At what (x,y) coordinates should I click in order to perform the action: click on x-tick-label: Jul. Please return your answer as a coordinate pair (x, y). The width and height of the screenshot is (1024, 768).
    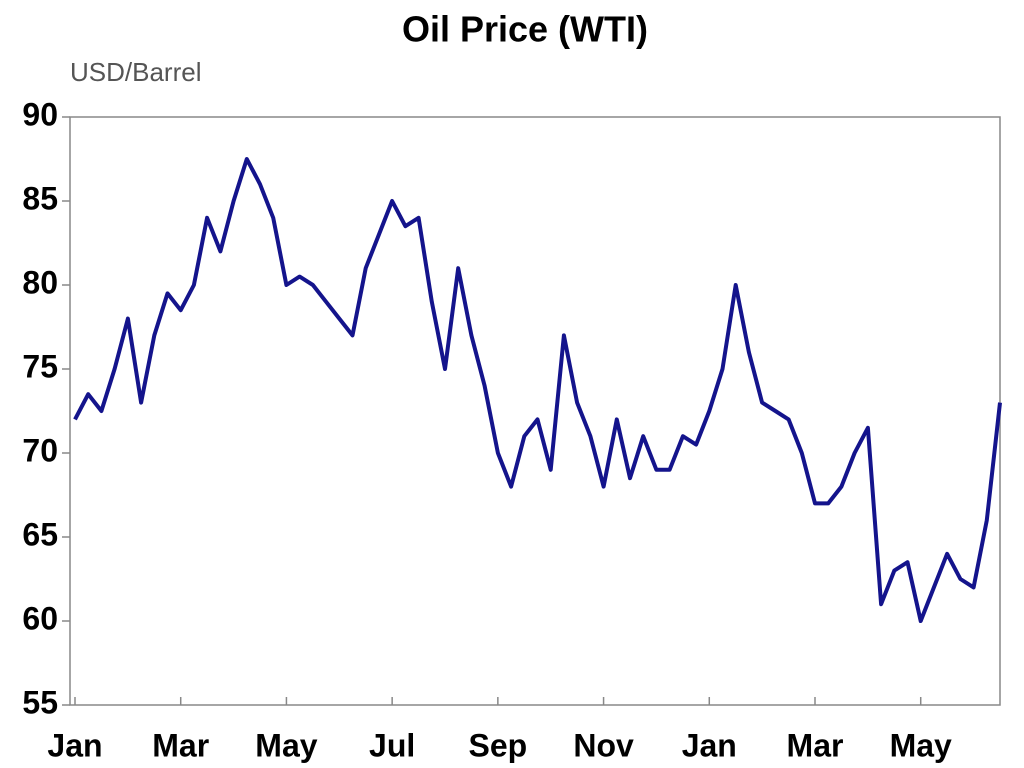
    Looking at the image, I should click on (392, 745).